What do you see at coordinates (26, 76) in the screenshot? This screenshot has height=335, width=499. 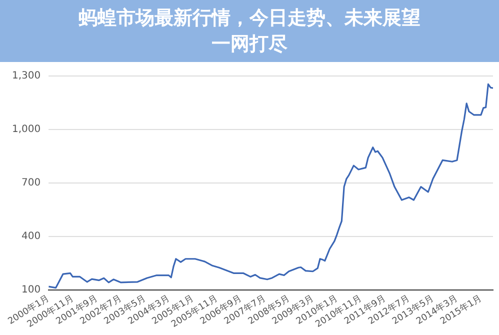 I see `y-tick-label: 1,300` at bounding box center [26, 76].